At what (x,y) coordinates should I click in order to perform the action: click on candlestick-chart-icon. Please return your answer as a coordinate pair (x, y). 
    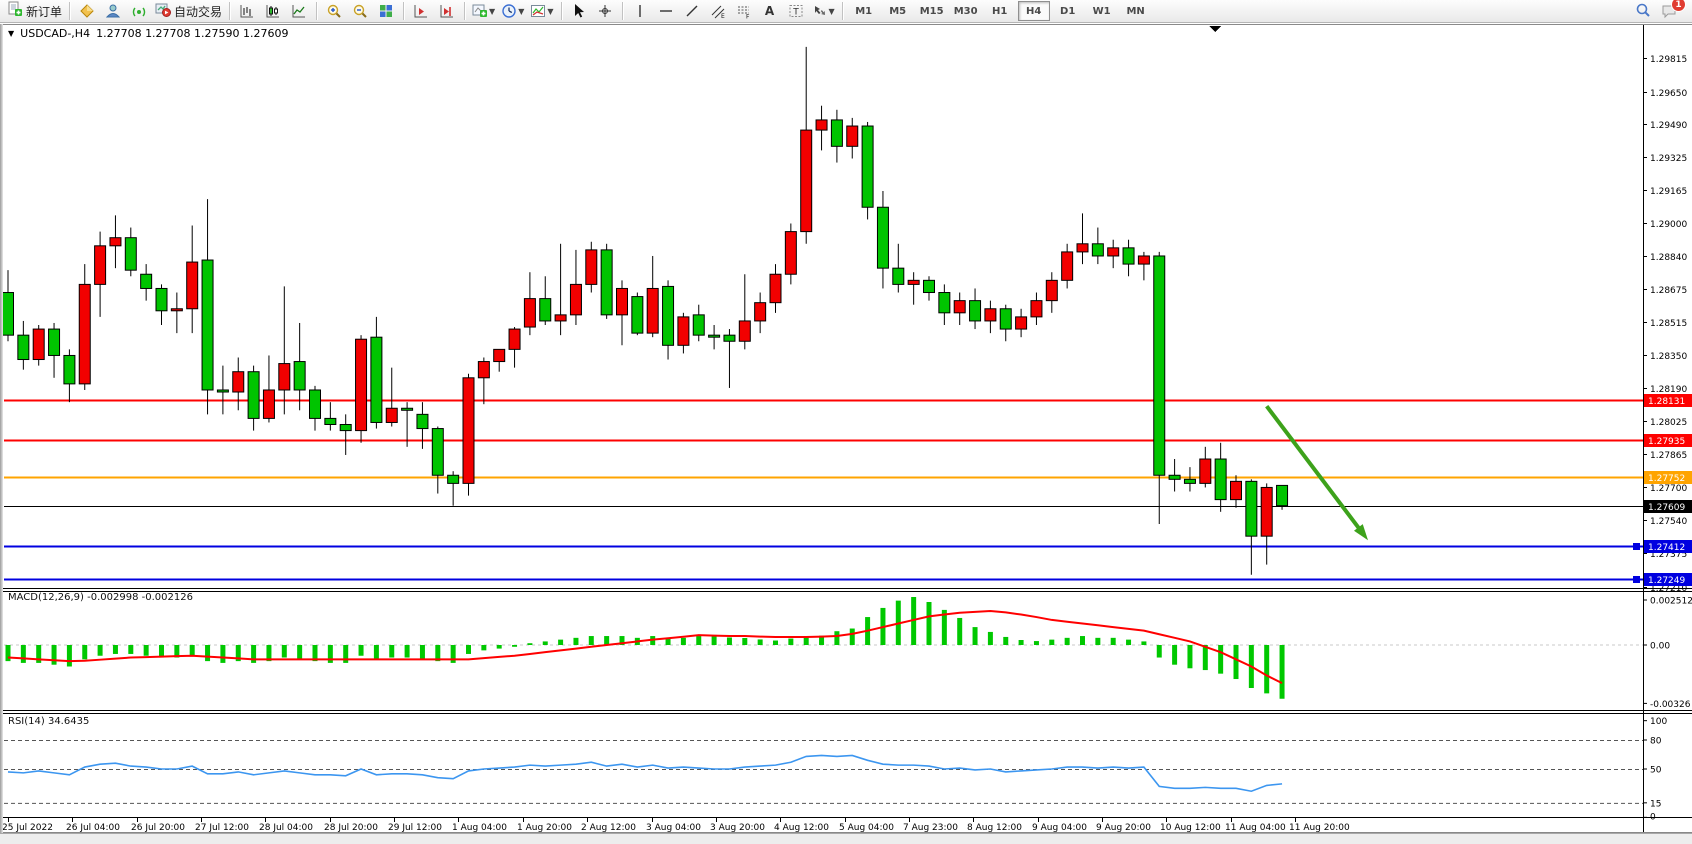
    Looking at the image, I should click on (273, 11).